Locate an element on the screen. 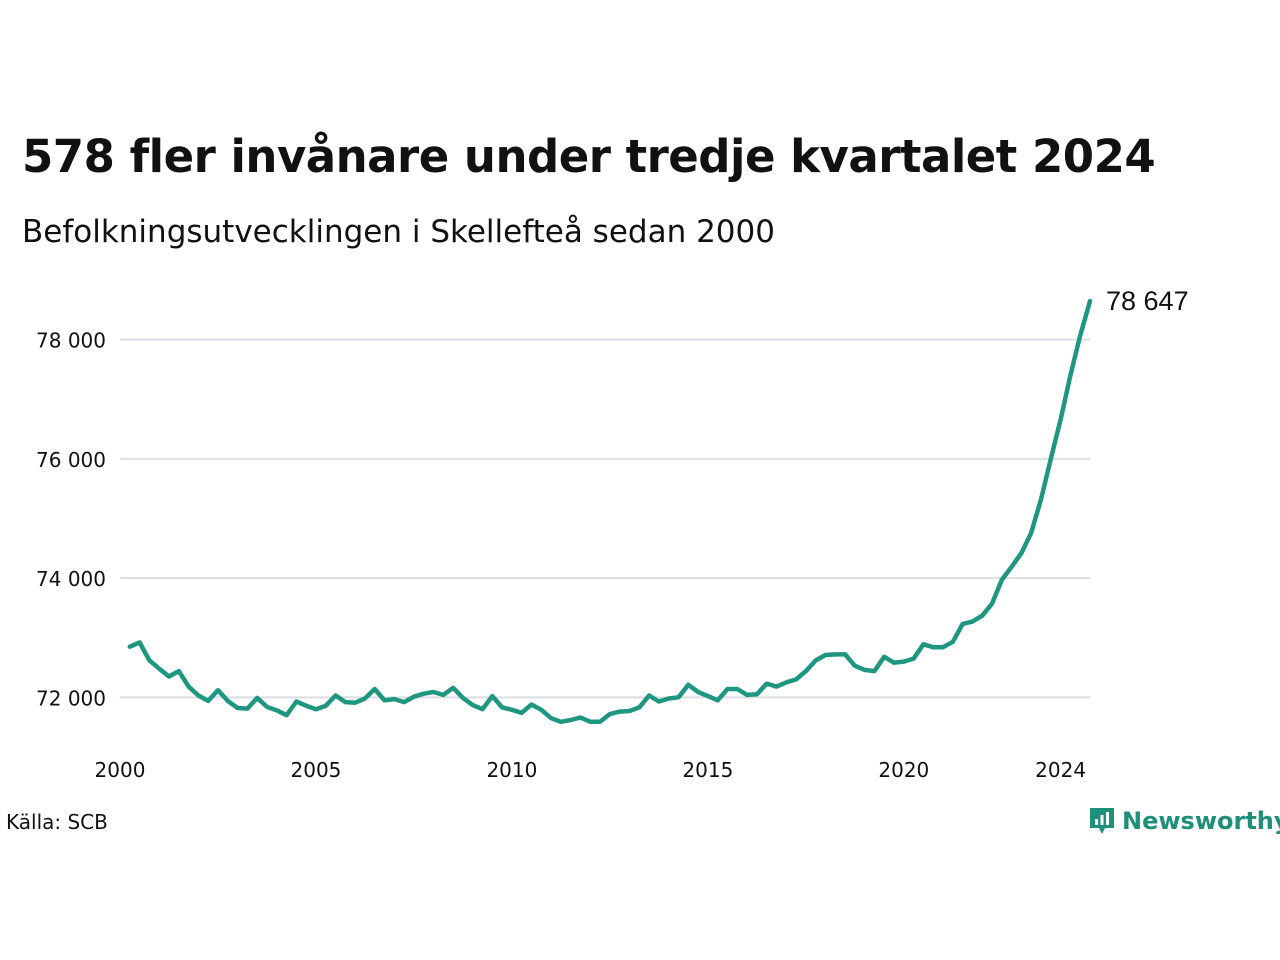 The height and width of the screenshot is (960, 1280). y-tick-label: 72 000 is located at coordinates (71, 698).